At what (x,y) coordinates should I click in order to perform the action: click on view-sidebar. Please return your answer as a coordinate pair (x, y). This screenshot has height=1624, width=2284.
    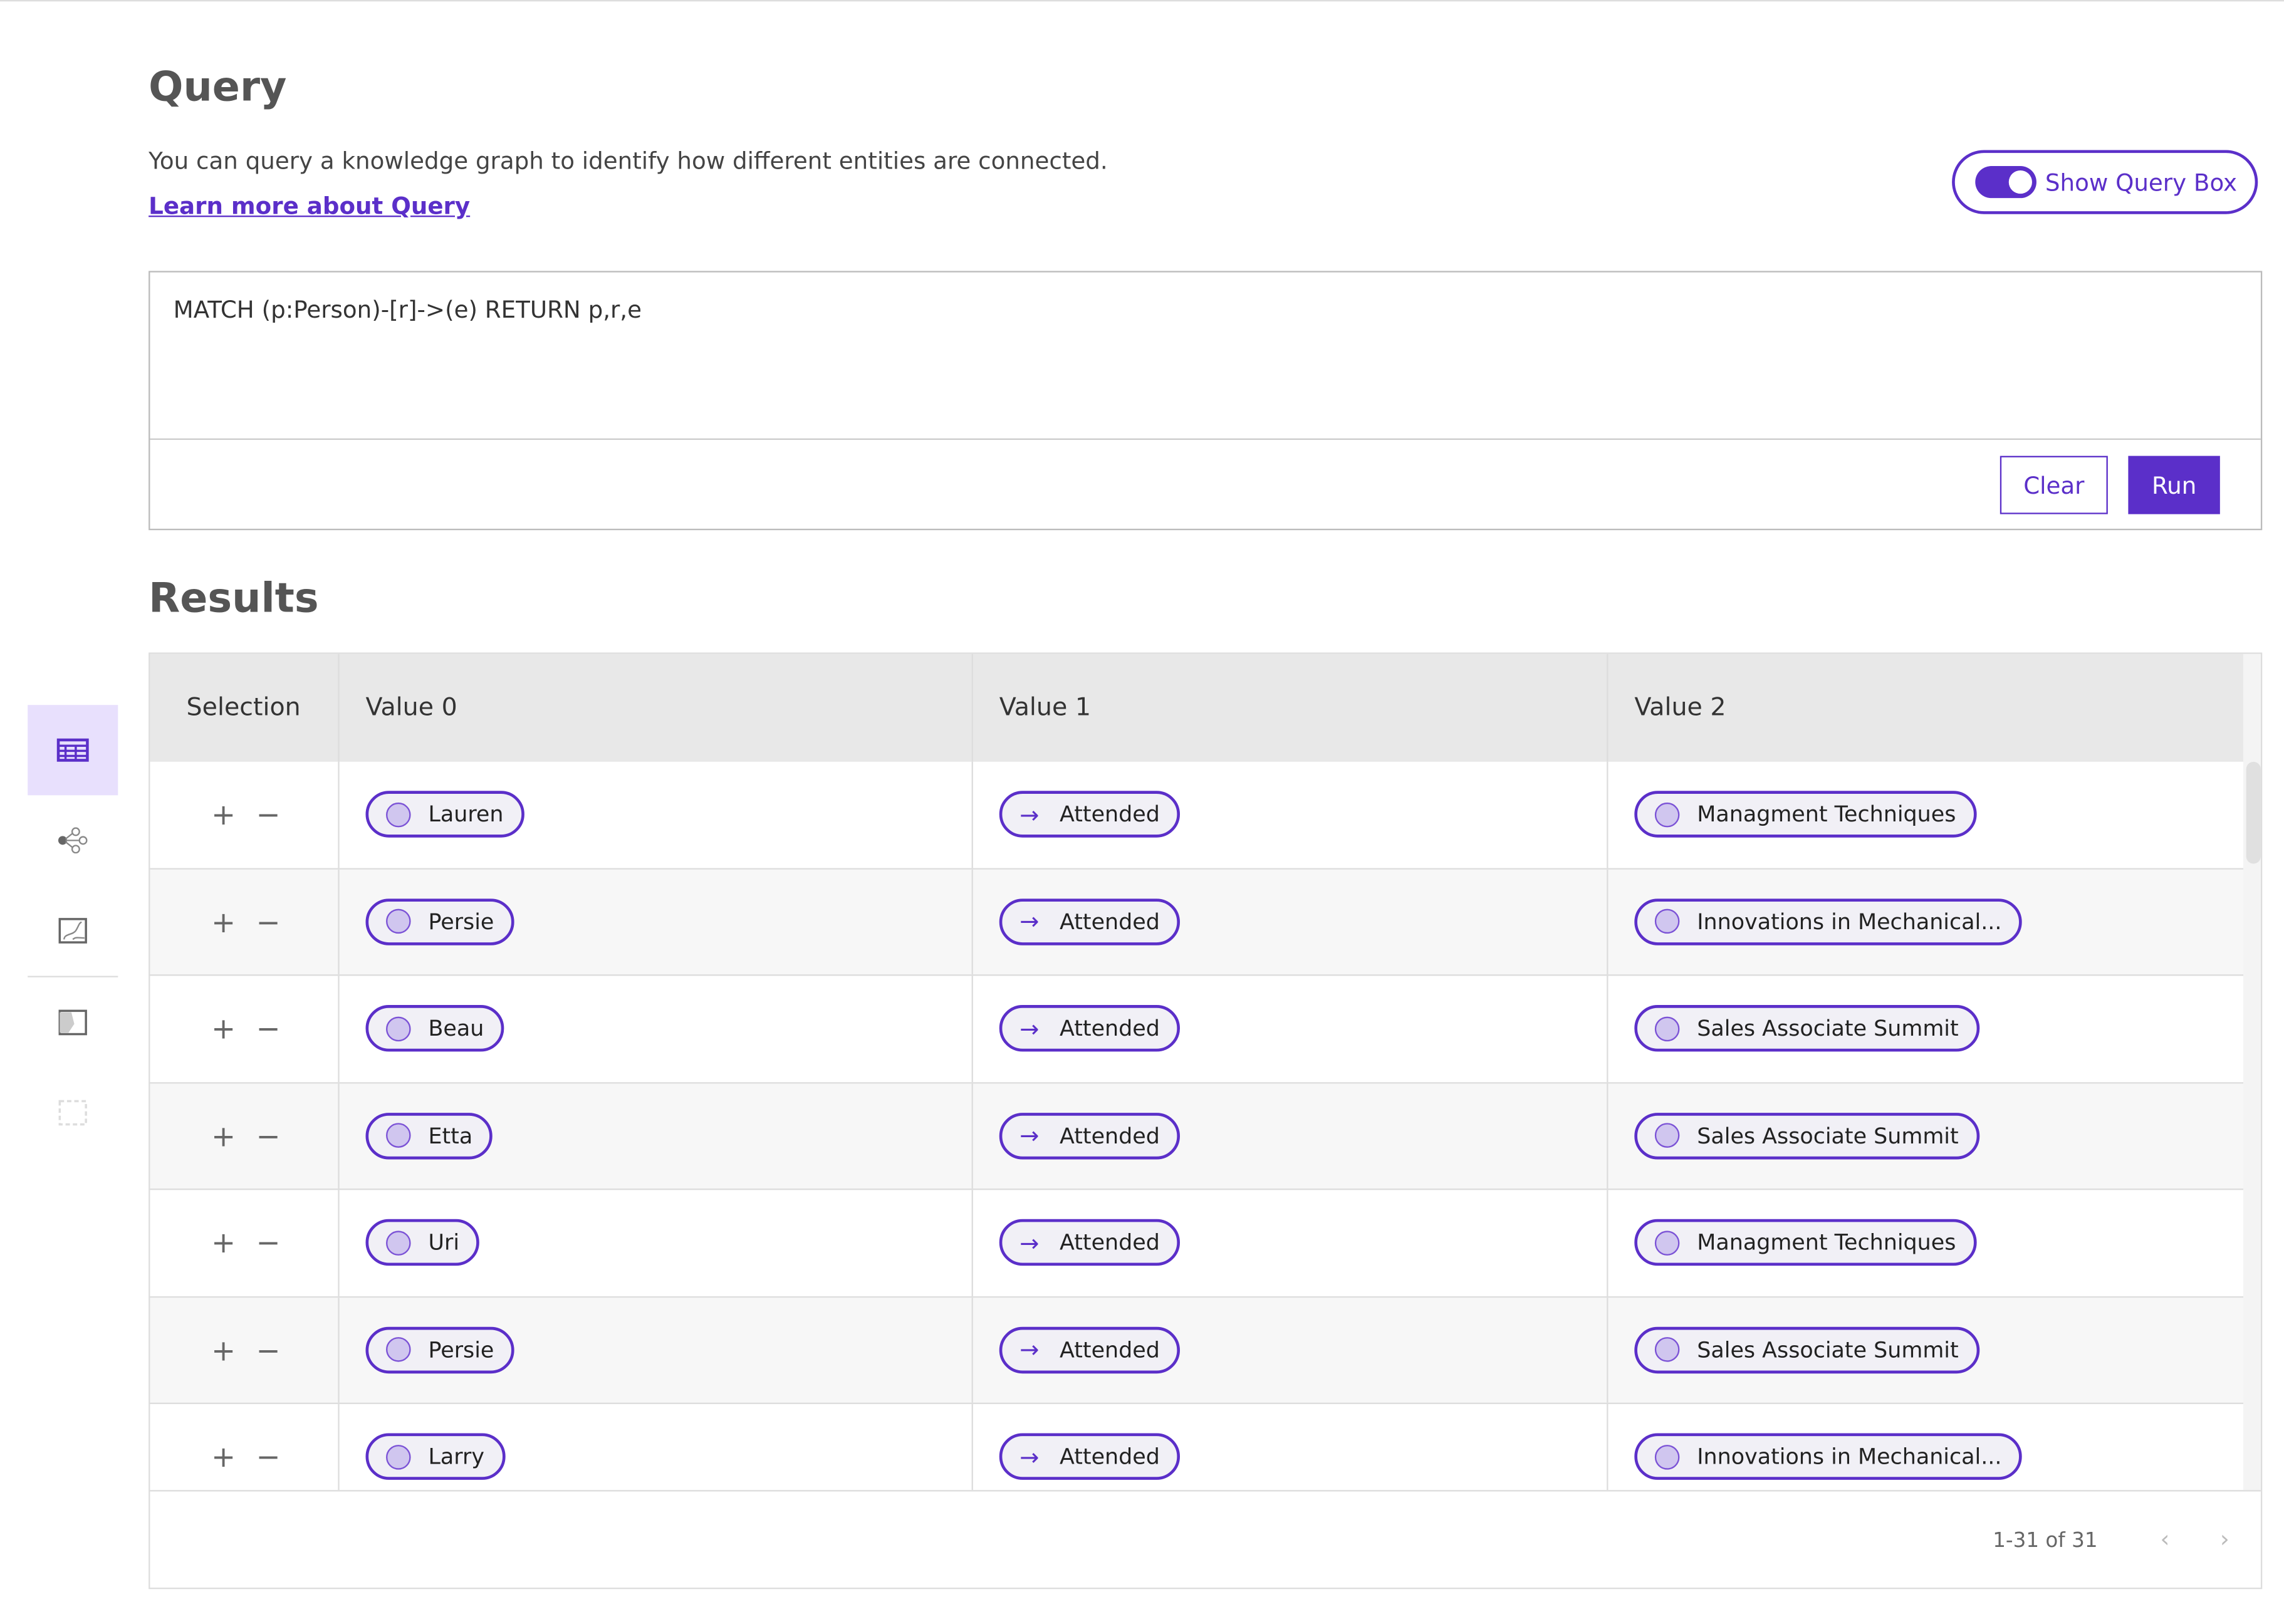
    Looking at the image, I should click on (73, 932).